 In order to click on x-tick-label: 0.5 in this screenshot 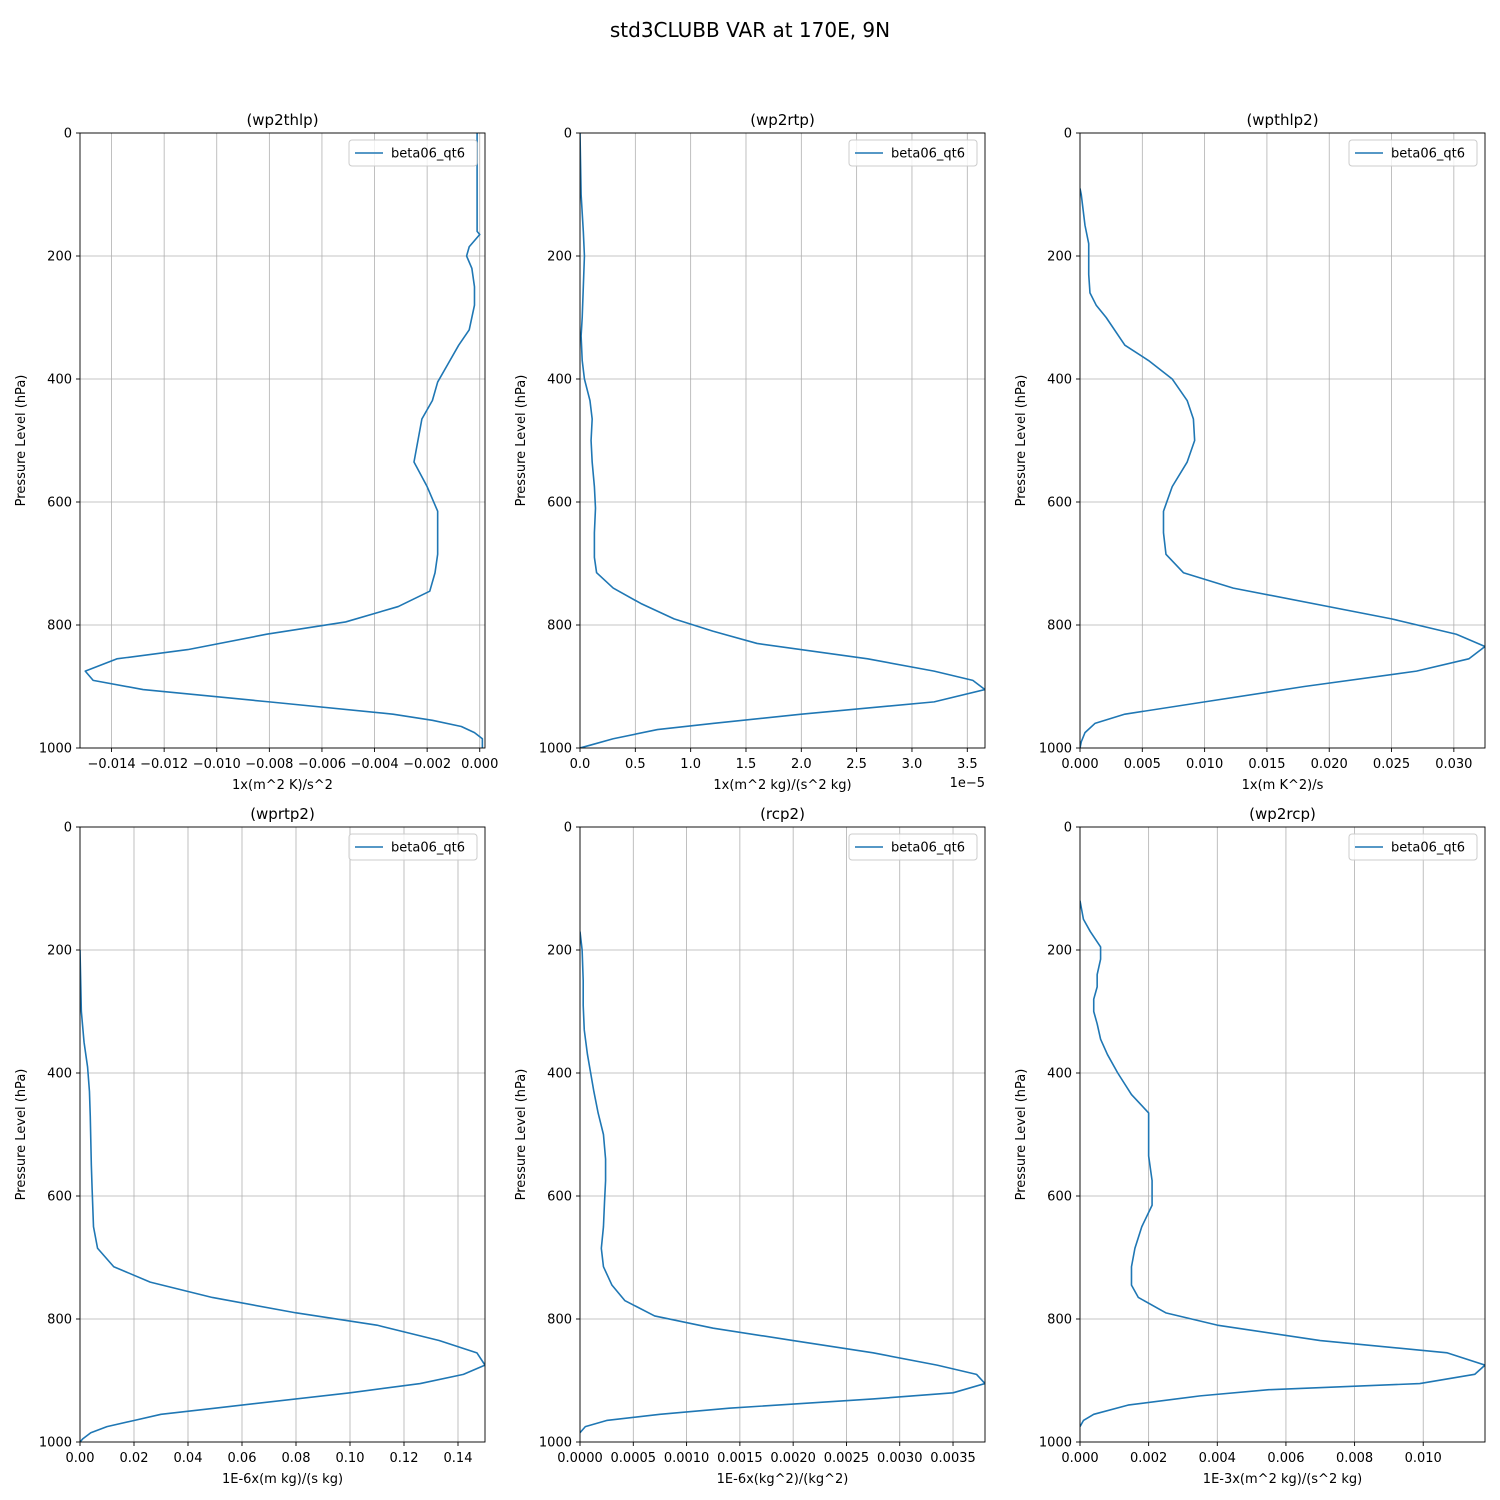, I will do `click(635, 764)`.